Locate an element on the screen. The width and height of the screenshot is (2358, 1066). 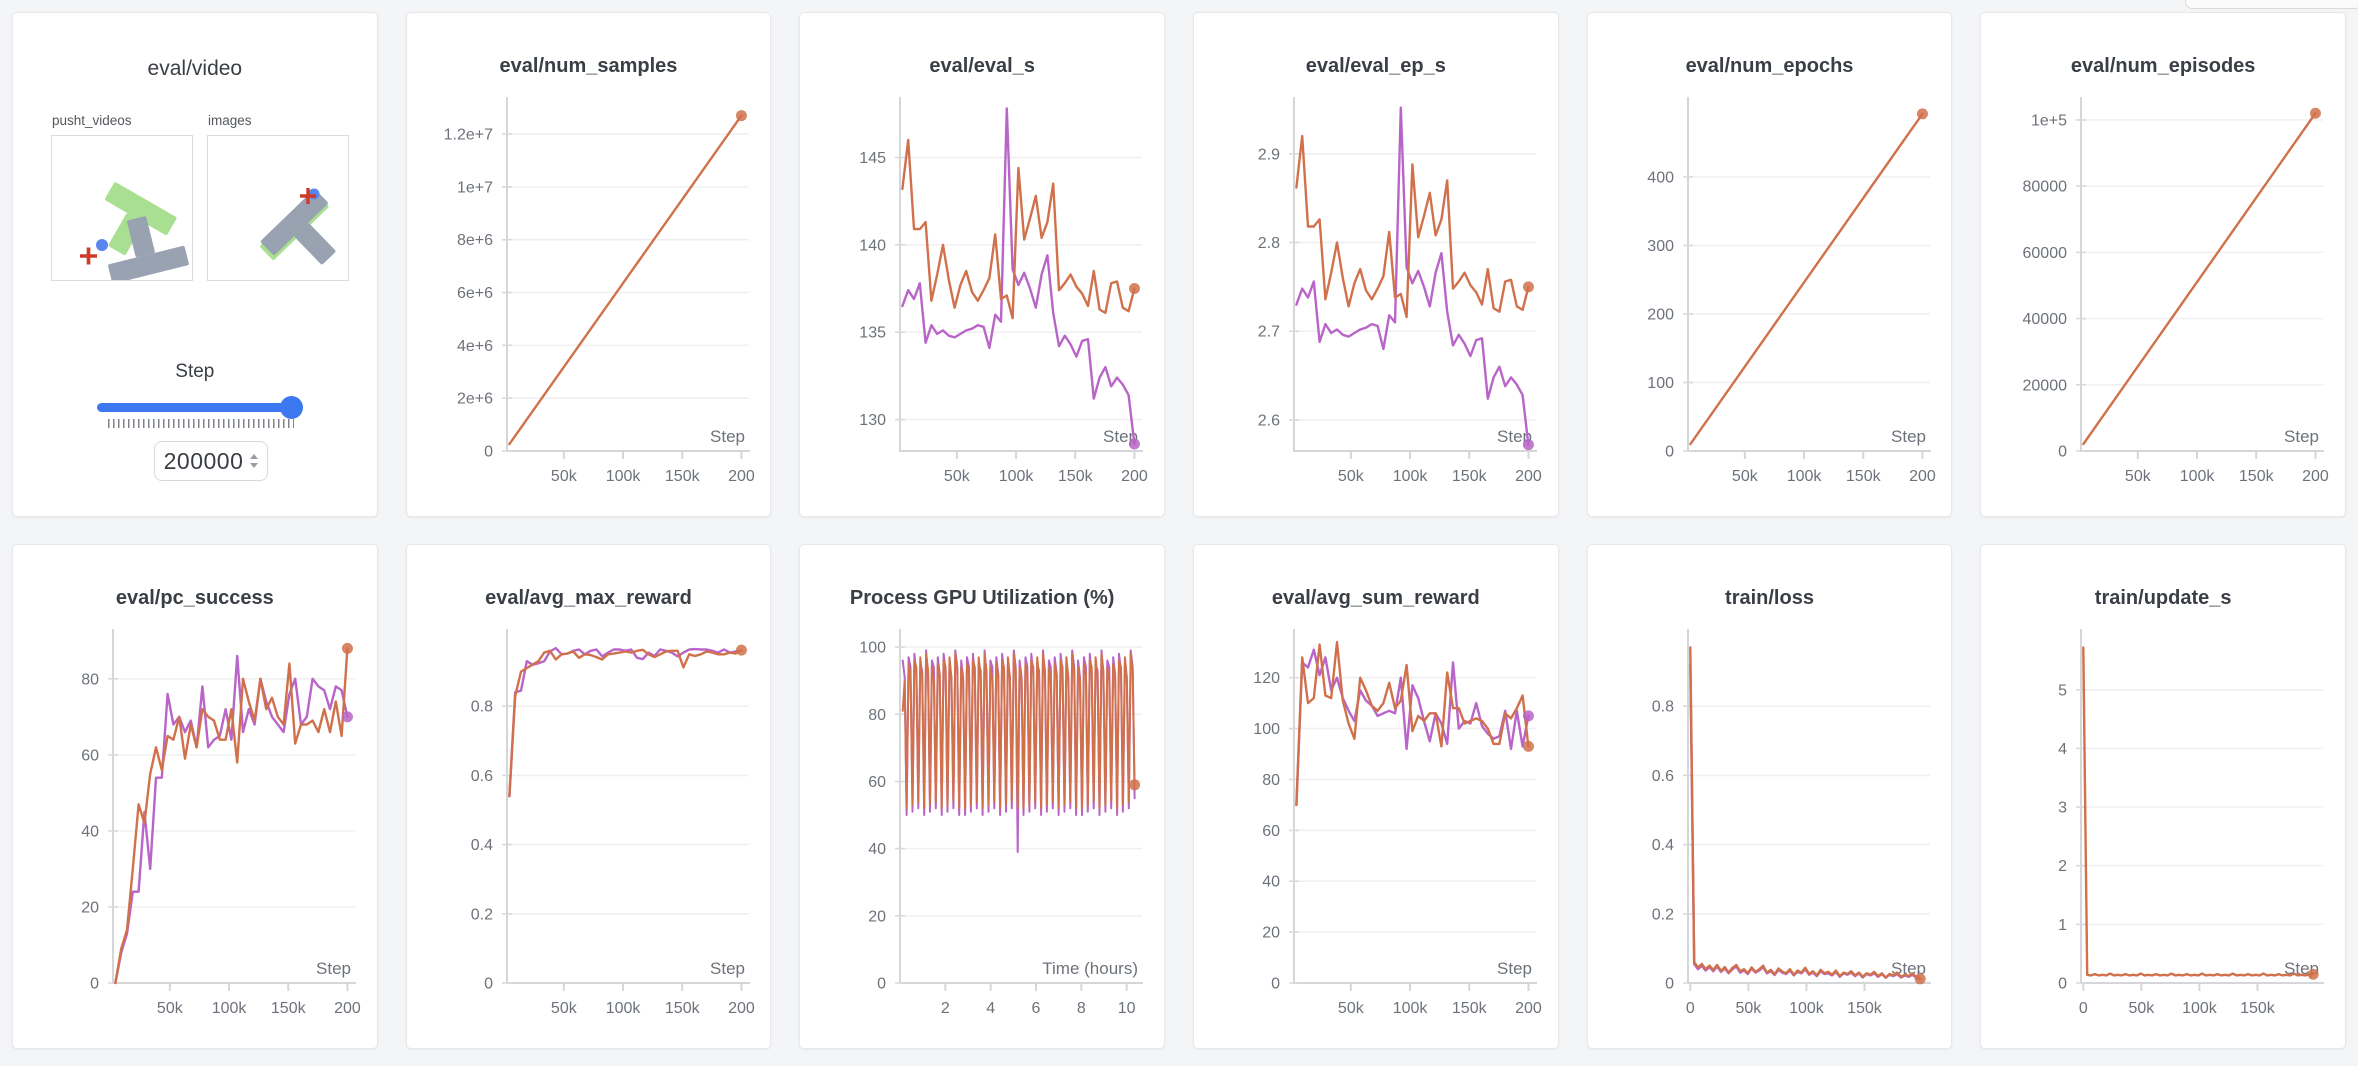
svg-text: 0.2 is located at coordinates (1662, 914).